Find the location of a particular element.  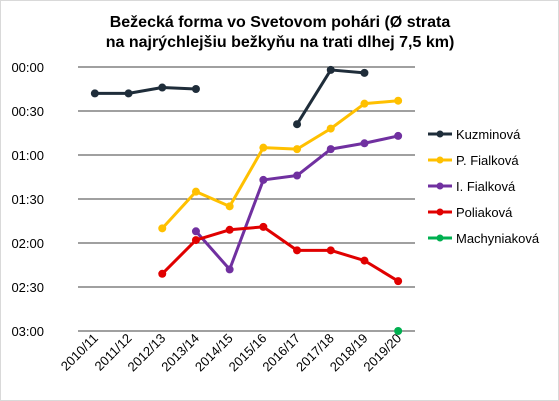

legend-label: Kuzminová is located at coordinates (488, 134).